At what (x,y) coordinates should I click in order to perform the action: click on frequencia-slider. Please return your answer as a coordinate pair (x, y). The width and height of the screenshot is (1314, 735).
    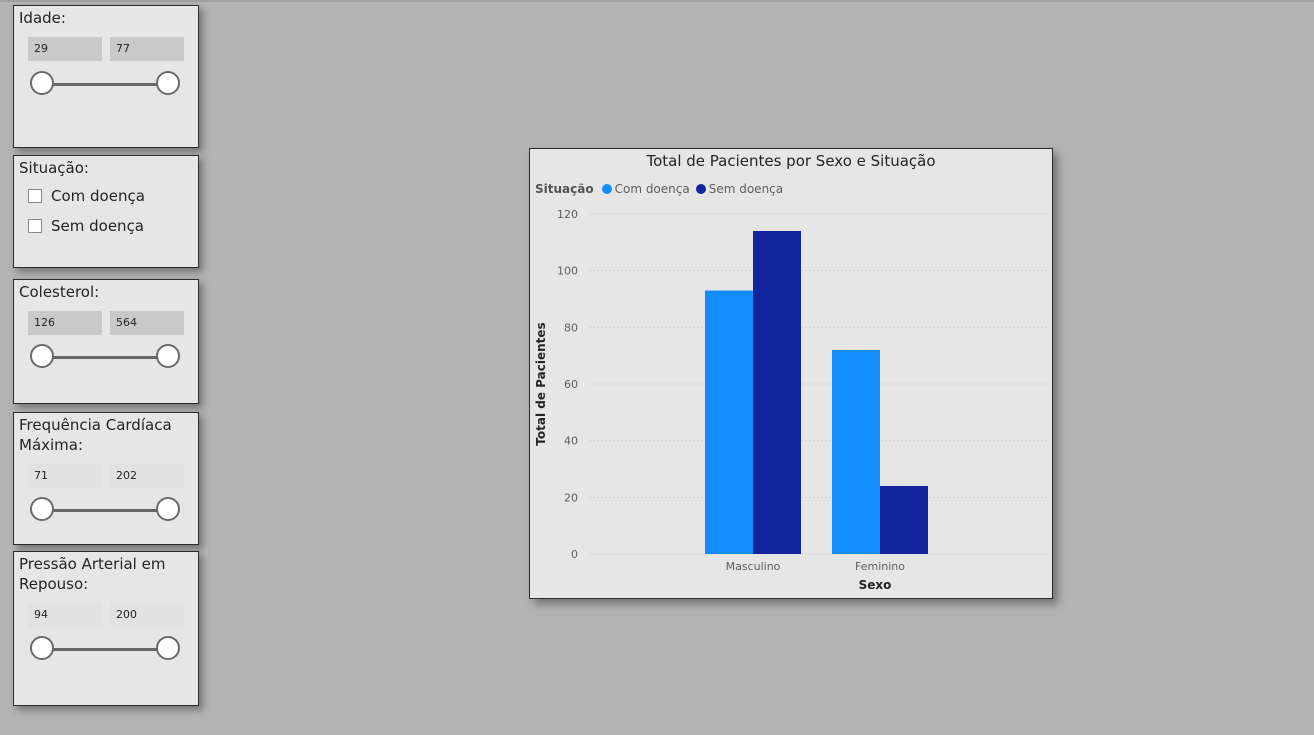
    Looking at the image, I should click on (105, 511).